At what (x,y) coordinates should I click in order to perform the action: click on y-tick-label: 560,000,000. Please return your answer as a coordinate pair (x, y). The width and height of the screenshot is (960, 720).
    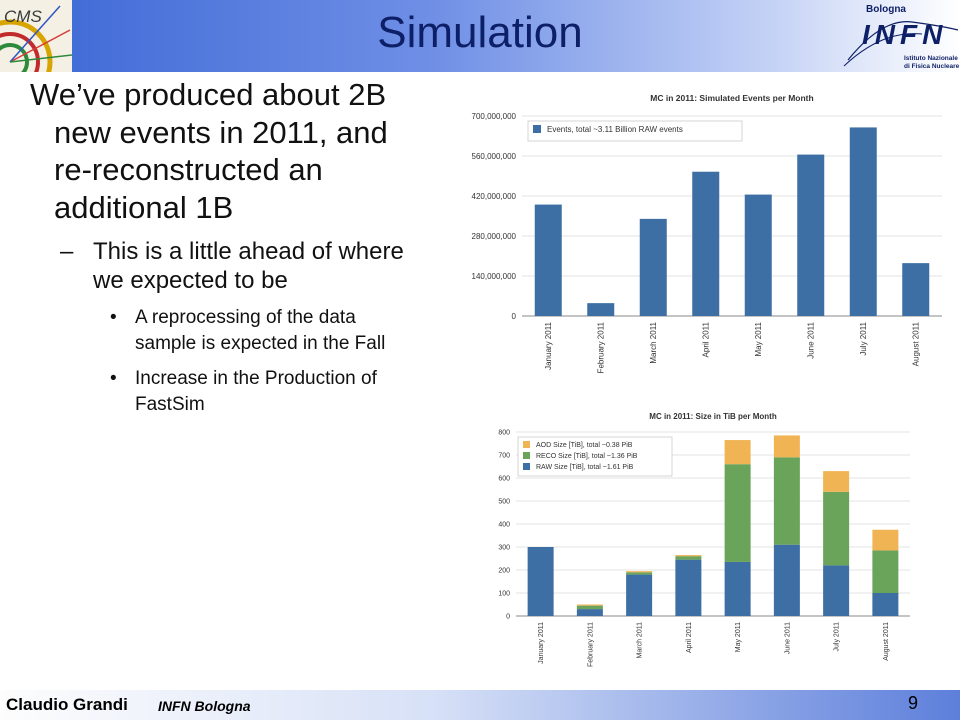
    Looking at the image, I should click on (494, 156).